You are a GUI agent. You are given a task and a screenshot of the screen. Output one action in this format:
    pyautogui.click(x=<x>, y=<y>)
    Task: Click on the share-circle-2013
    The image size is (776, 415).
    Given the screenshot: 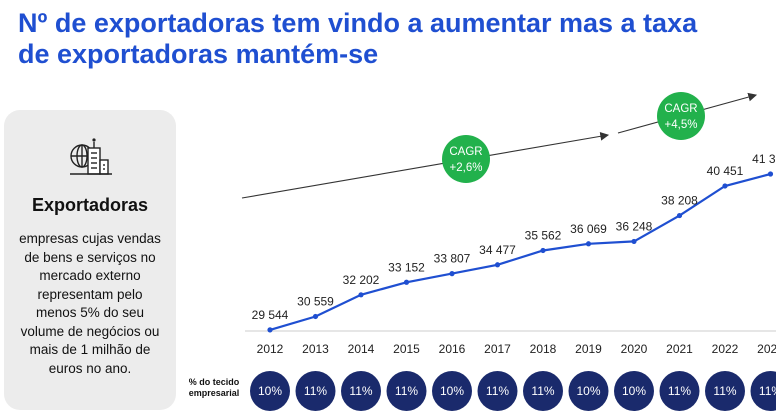 What is the action you would take?
    pyautogui.click(x=315, y=391)
    